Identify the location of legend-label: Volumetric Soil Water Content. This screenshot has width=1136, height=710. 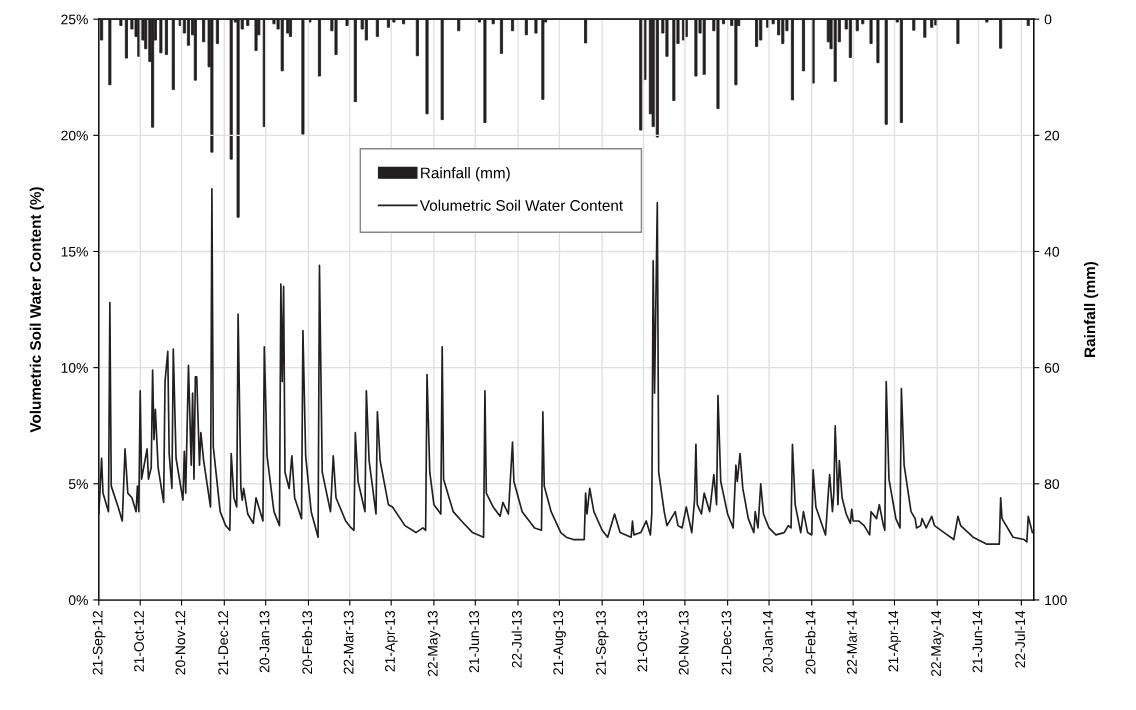
(521, 205).